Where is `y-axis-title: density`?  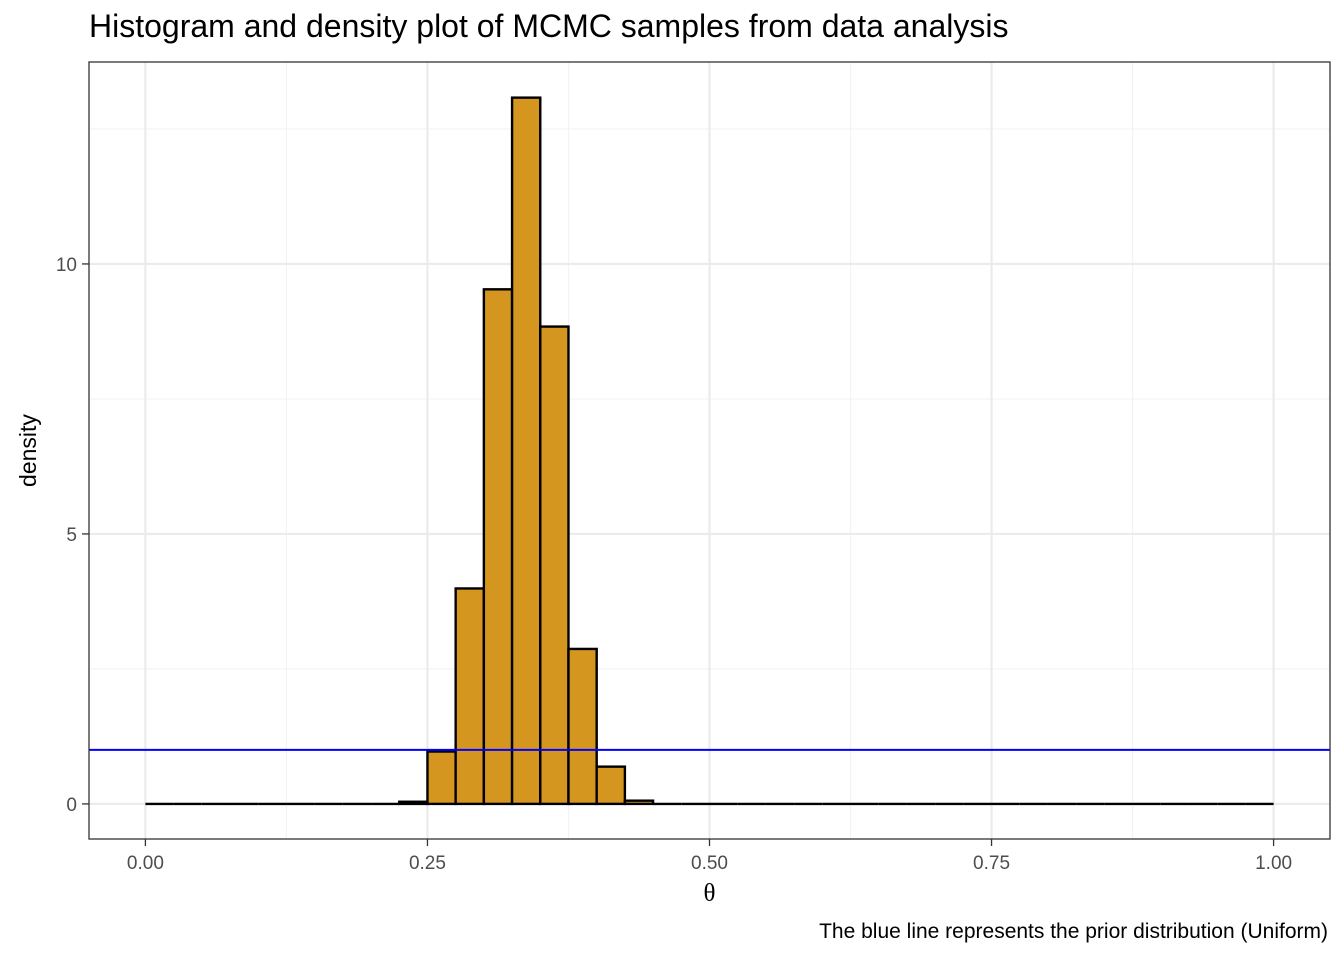 y-axis-title: density is located at coordinates (28, 450).